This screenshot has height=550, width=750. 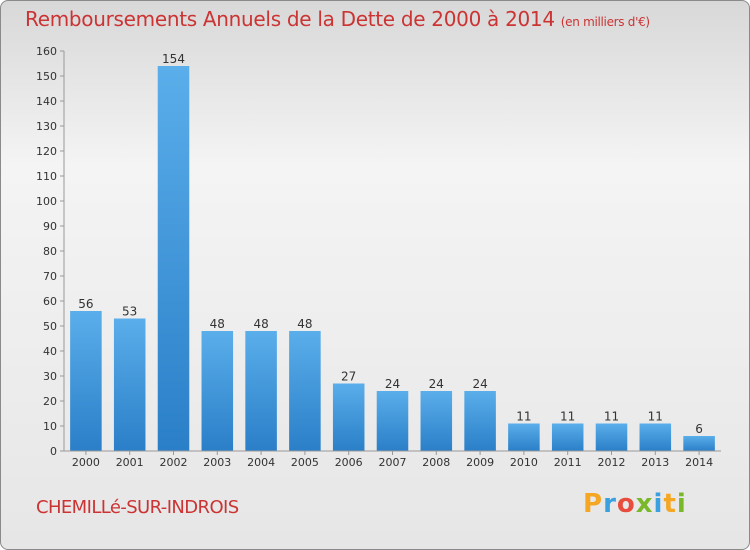 I want to click on y-tick-label: 130, so click(x=46, y=126).